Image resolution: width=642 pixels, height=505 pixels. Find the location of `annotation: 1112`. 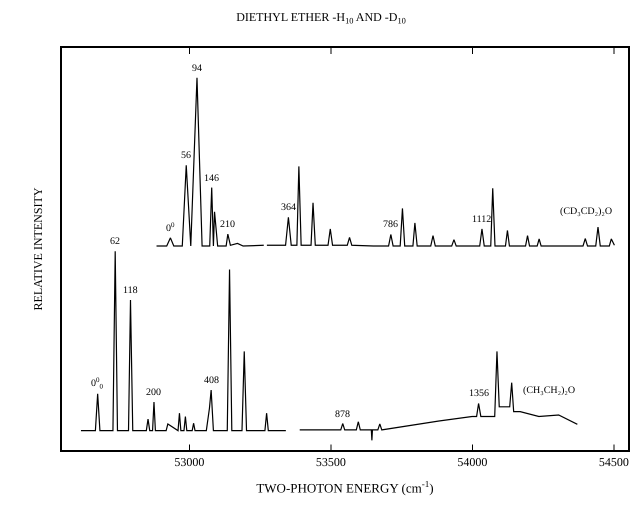

annotation: 1112 is located at coordinates (482, 219).